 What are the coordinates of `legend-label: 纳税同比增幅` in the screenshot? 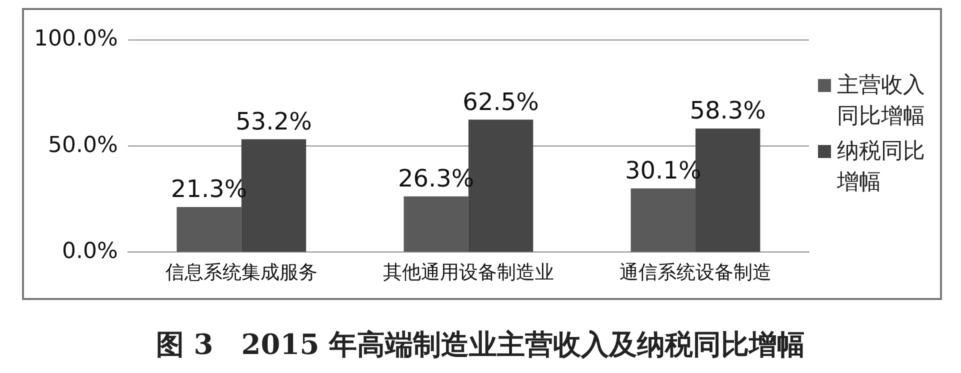 It's located at (881, 167).